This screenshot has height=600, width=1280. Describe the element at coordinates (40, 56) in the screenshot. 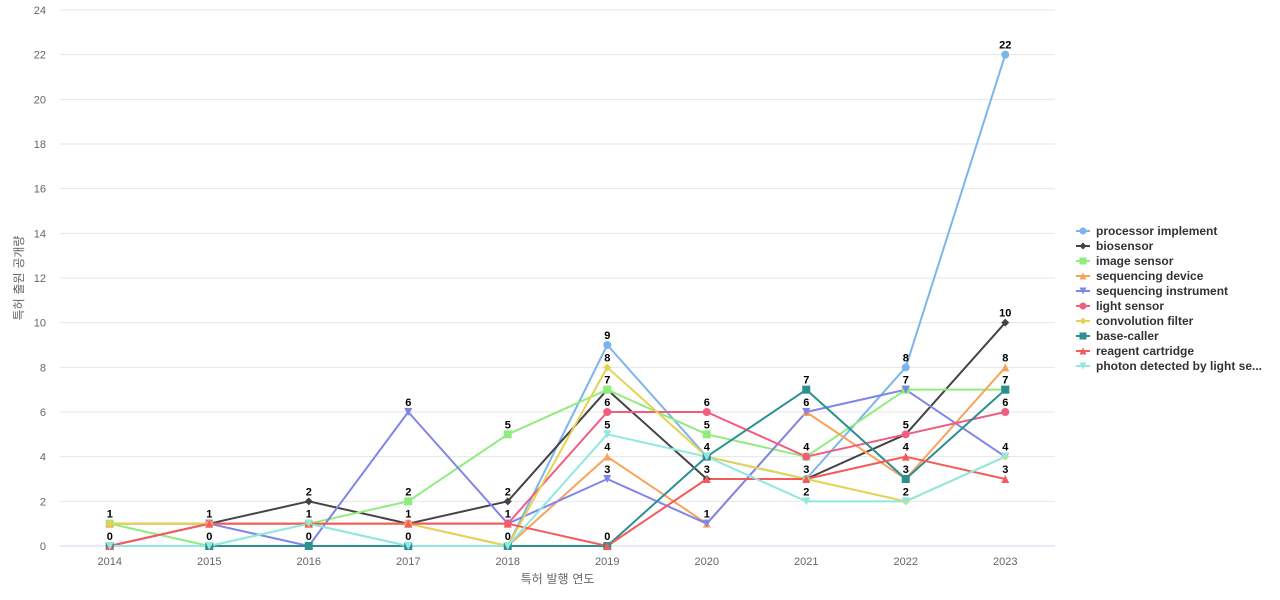

I see `y-tick-label: 22` at that location.